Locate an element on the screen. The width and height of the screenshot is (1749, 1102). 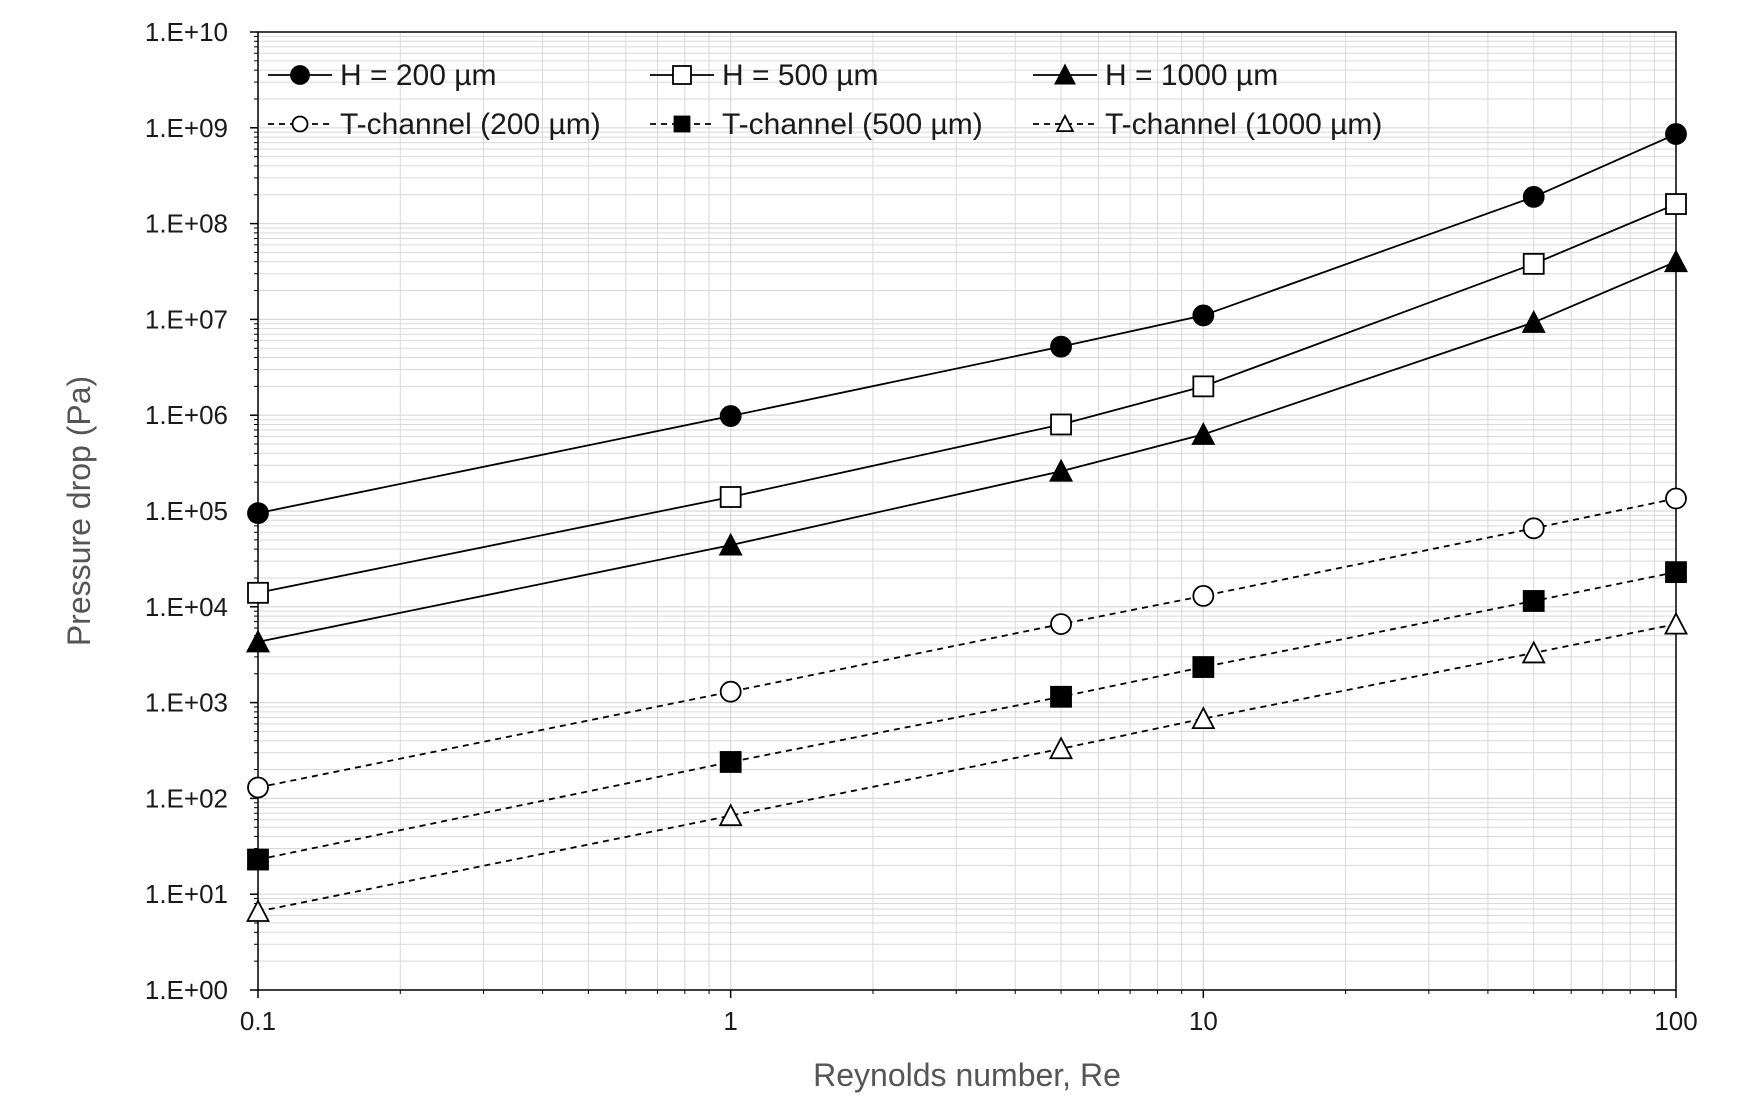
legend-label: T-channel (200 µm) is located at coordinates (470, 124).